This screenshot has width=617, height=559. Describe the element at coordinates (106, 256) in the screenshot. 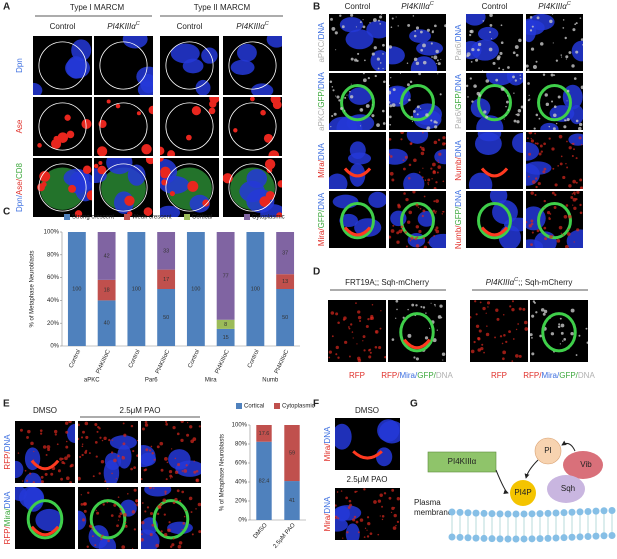

I see `bar-segment` at that location.